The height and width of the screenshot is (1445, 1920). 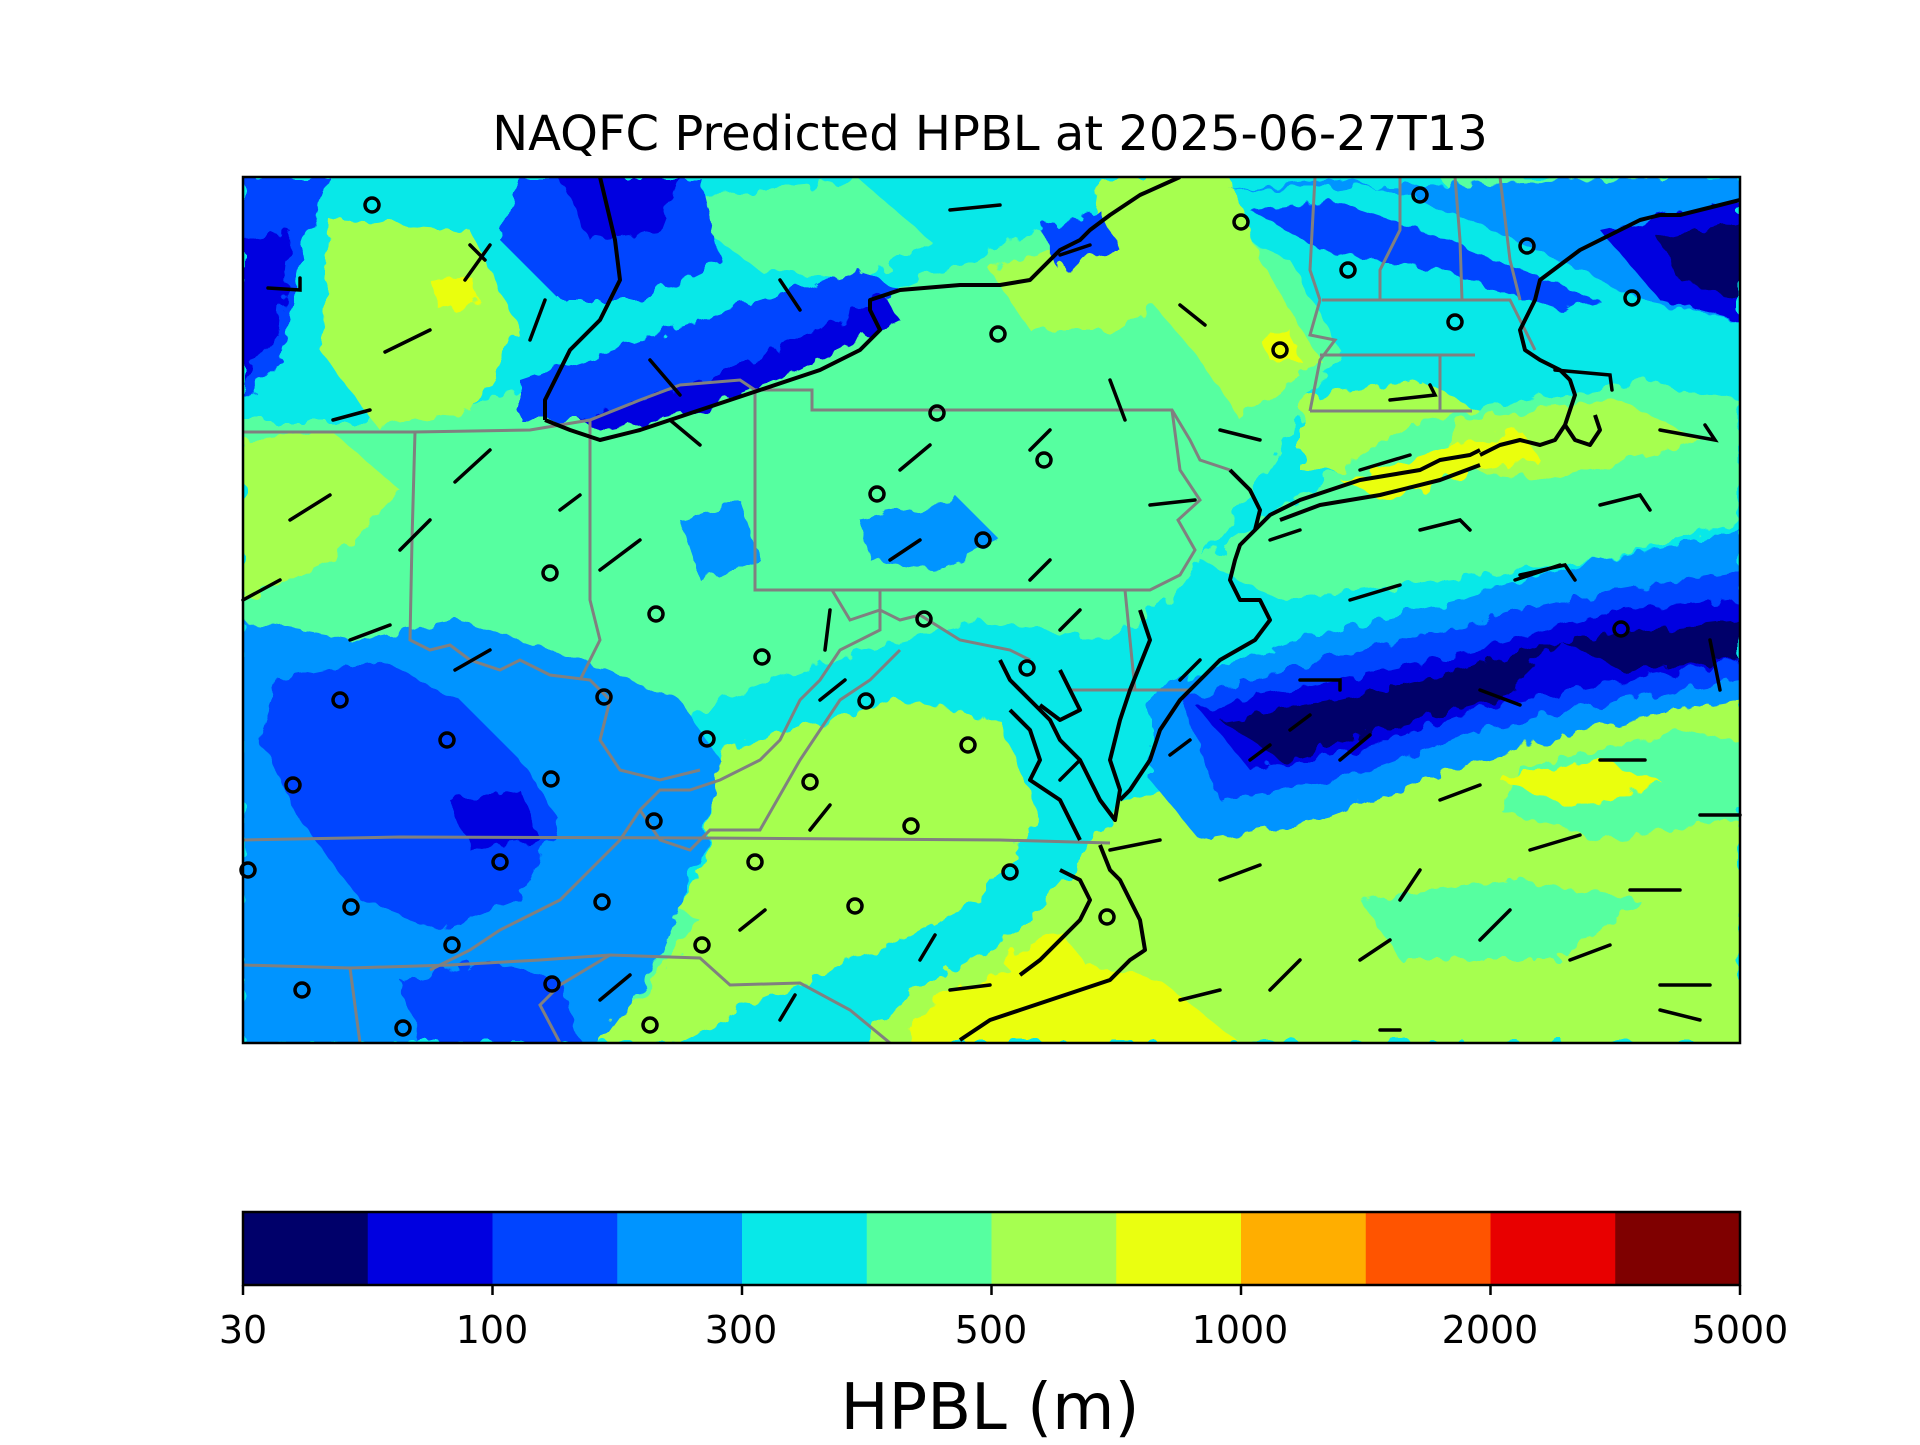 I want to click on colorbar-tick: 5000, so click(x=1740, y=1330).